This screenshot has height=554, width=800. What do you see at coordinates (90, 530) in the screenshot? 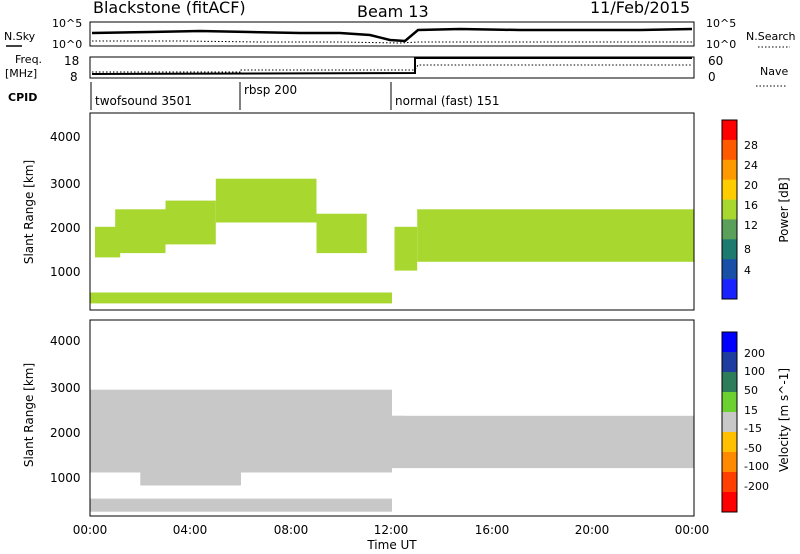
I see `xtick-0000: 00:00` at bounding box center [90, 530].